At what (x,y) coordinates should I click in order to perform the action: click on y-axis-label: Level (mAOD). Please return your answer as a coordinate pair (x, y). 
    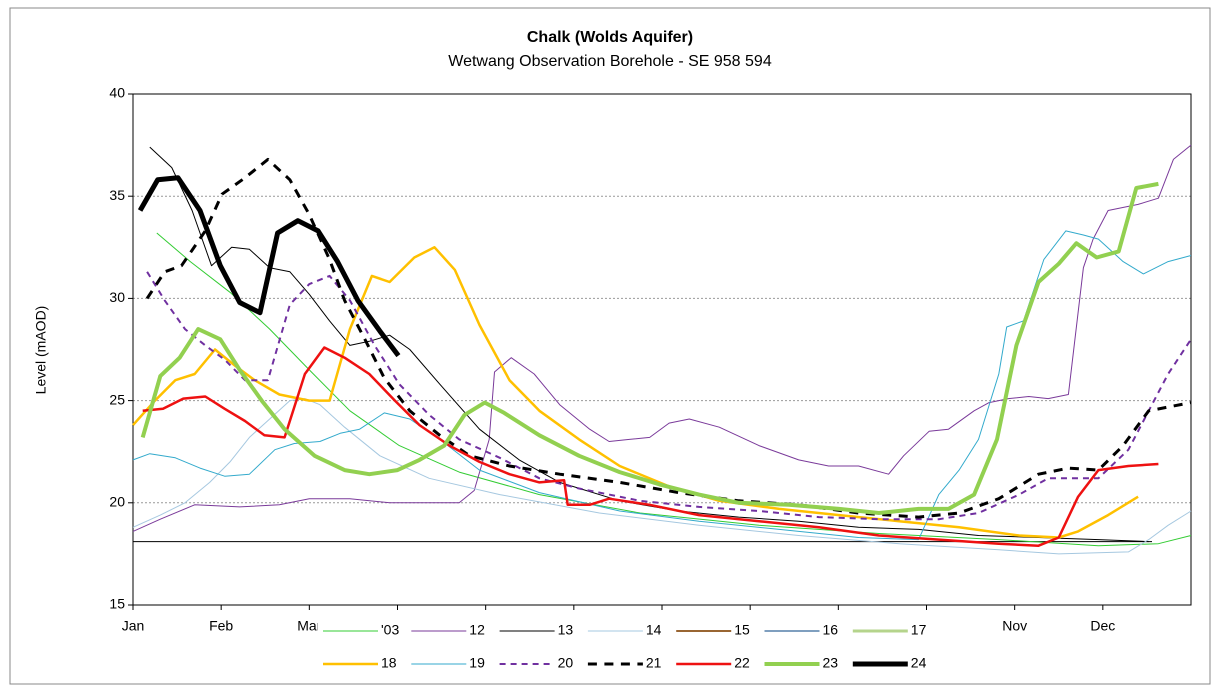
    Looking at the image, I should click on (41, 350).